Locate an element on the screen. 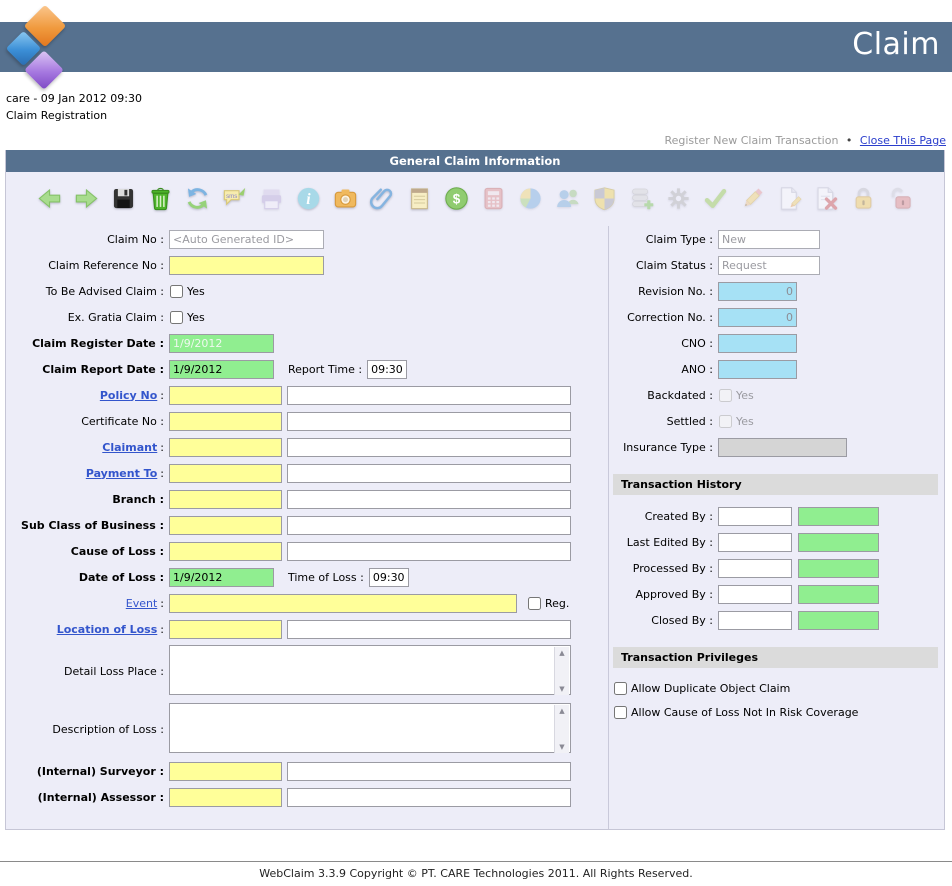 Image resolution: width=952 pixels, height=886 pixels. field-row-internal-surveyor: (Internal) Surveyor : is located at coordinates (307, 771).